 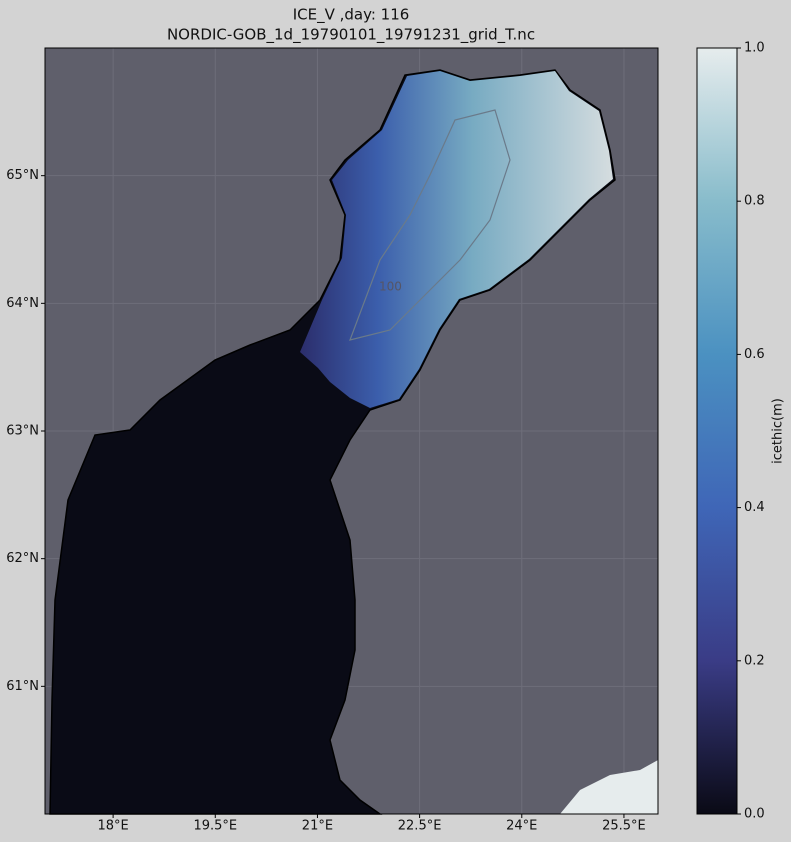 I want to click on x-tick-label: 19.5°E, so click(x=215, y=826).